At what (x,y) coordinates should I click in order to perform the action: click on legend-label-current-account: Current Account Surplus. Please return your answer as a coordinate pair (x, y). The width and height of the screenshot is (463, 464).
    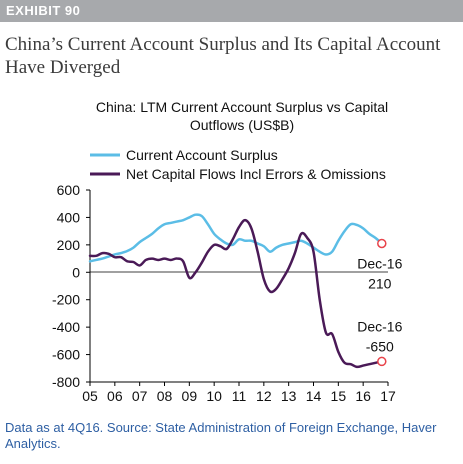
    Looking at the image, I should click on (202, 155).